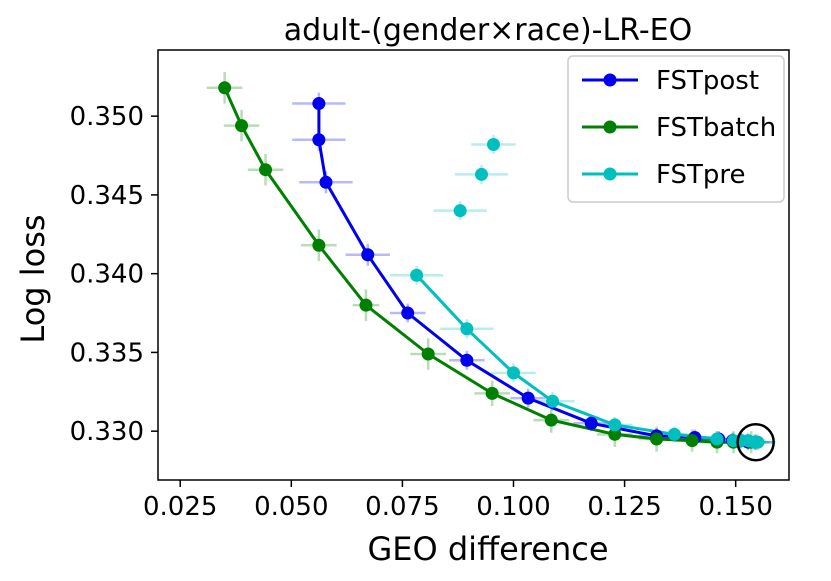  I want to click on legend-label-fstpost: FSTpost, so click(707, 81).